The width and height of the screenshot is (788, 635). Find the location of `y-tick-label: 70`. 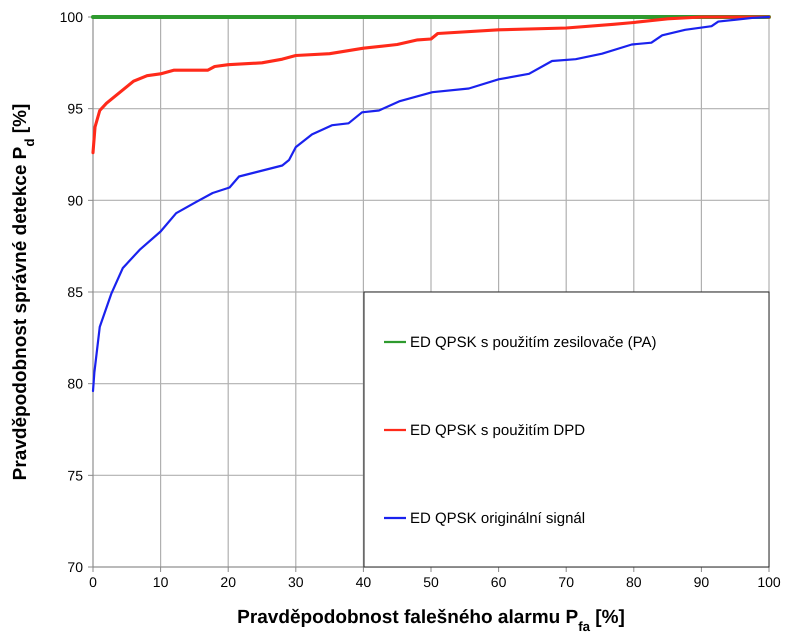

y-tick-label: 70 is located at coordinates (75, 567).